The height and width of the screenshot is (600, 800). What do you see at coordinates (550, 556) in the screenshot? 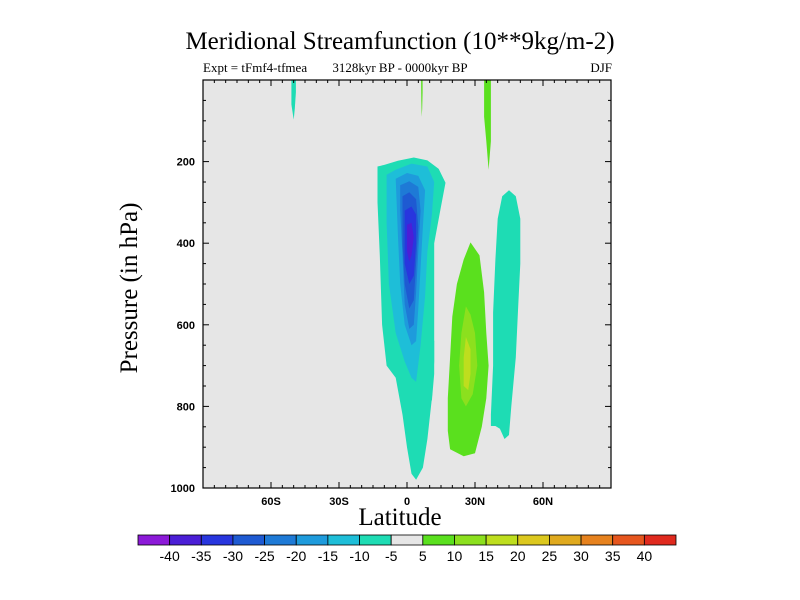
I see `colorbar-label: 25` at bounding box center [550, 556].